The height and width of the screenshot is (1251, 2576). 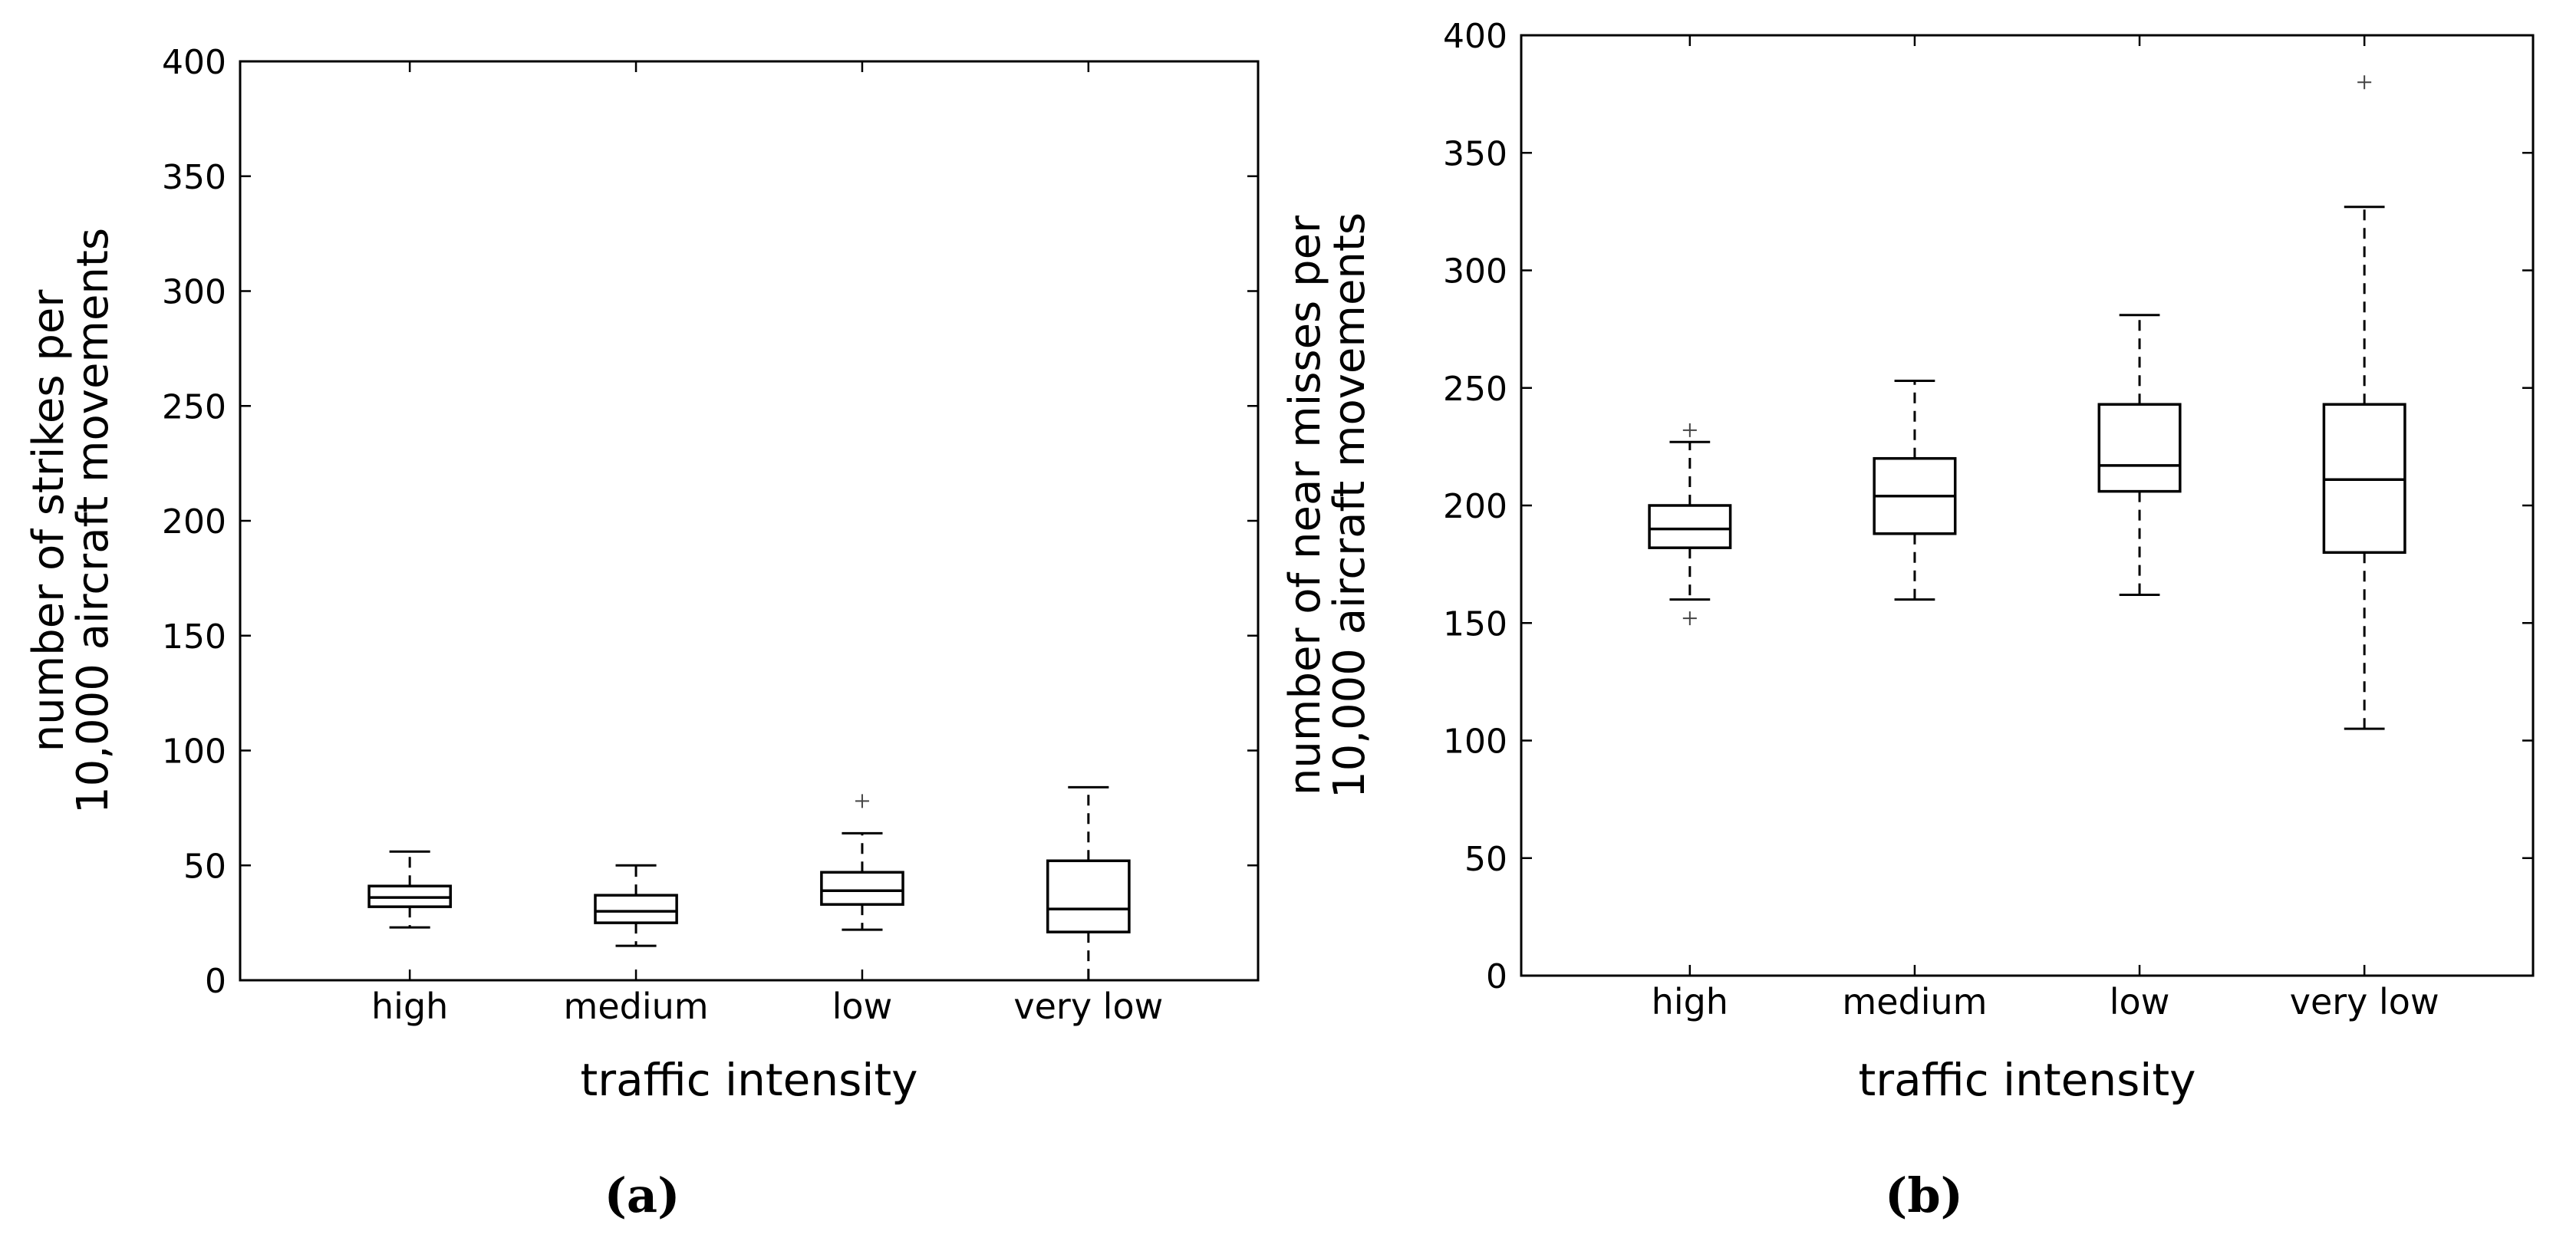 What do you see at coordinates (49, 520) in the screenshot?
I see `y-axis-label: number of strikes per` at bounding box center [49, 520].